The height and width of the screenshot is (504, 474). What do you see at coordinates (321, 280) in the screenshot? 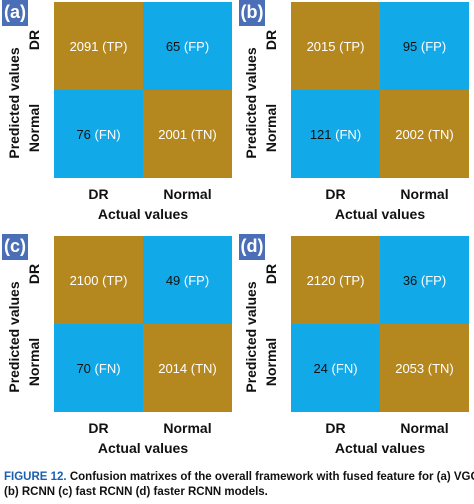
I see `cell-value: 2120` at bounding box center [321, 280].